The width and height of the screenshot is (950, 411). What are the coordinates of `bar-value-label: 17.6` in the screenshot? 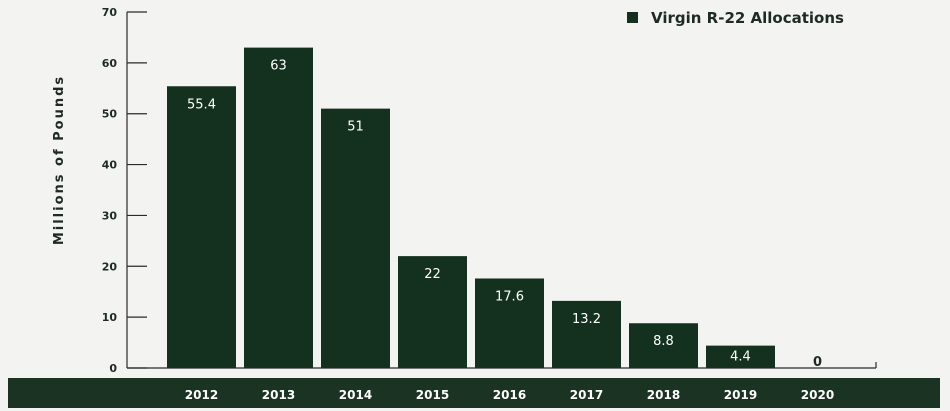 It's located at (509, 296).